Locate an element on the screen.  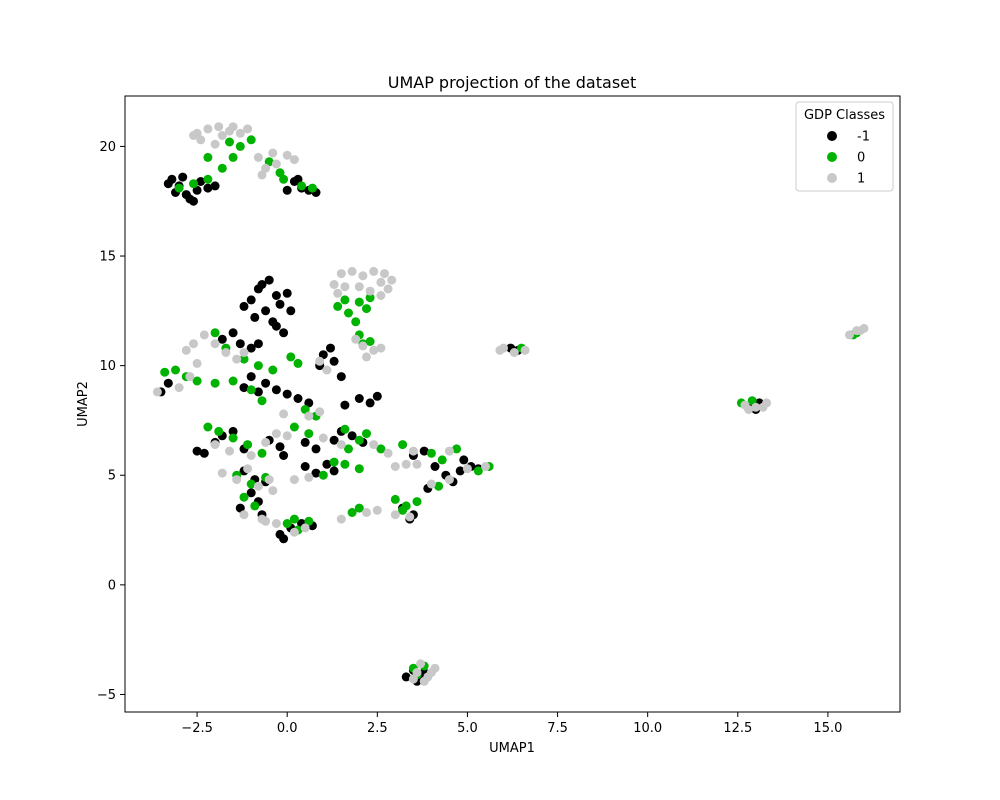
y-axis: −5 0 5 10 15 20 is located at coordinates (111, 421).